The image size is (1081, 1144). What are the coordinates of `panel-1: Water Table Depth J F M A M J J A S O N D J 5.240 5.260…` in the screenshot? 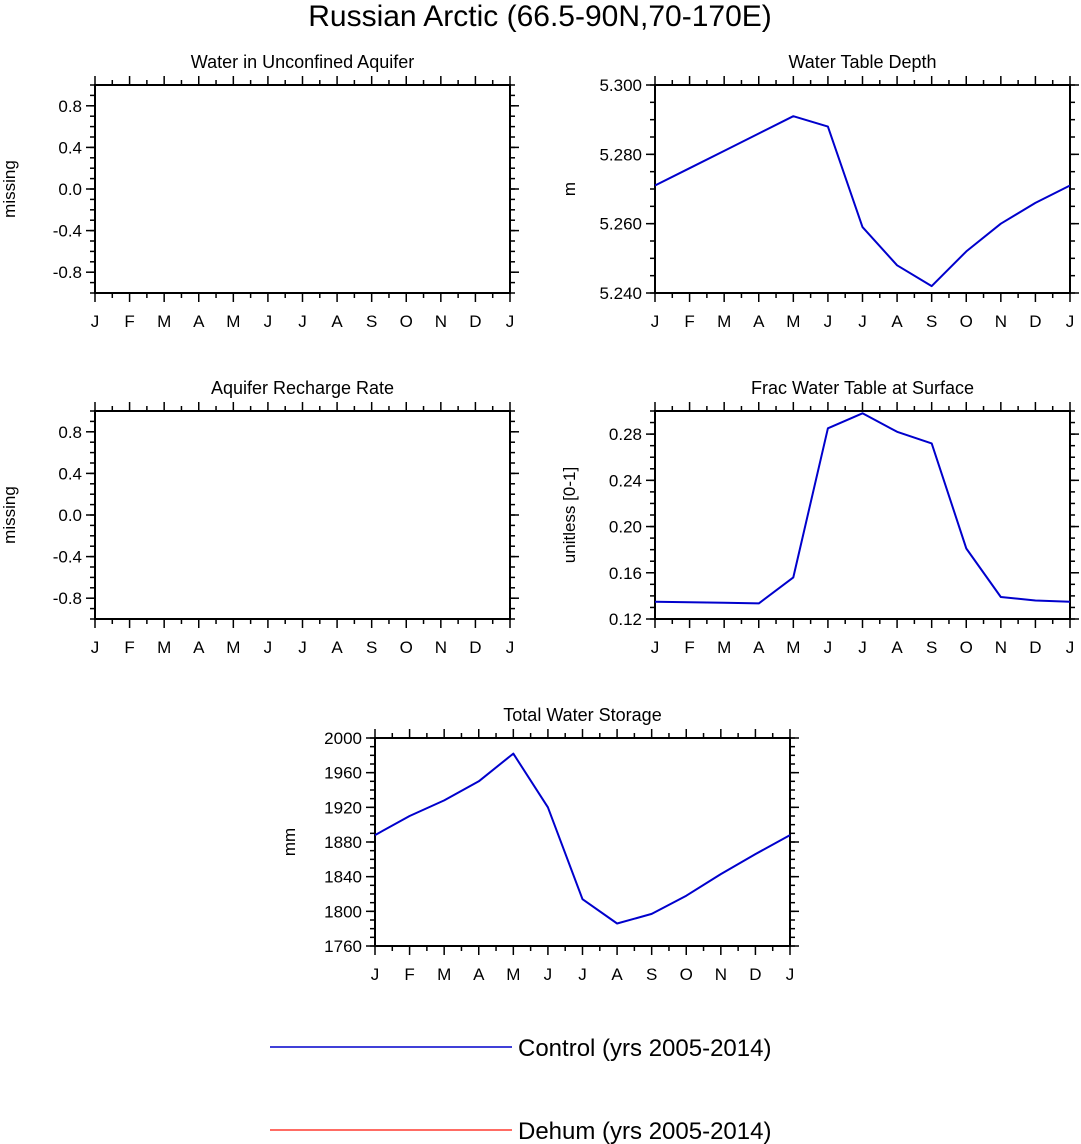 It's located at (819, 191).